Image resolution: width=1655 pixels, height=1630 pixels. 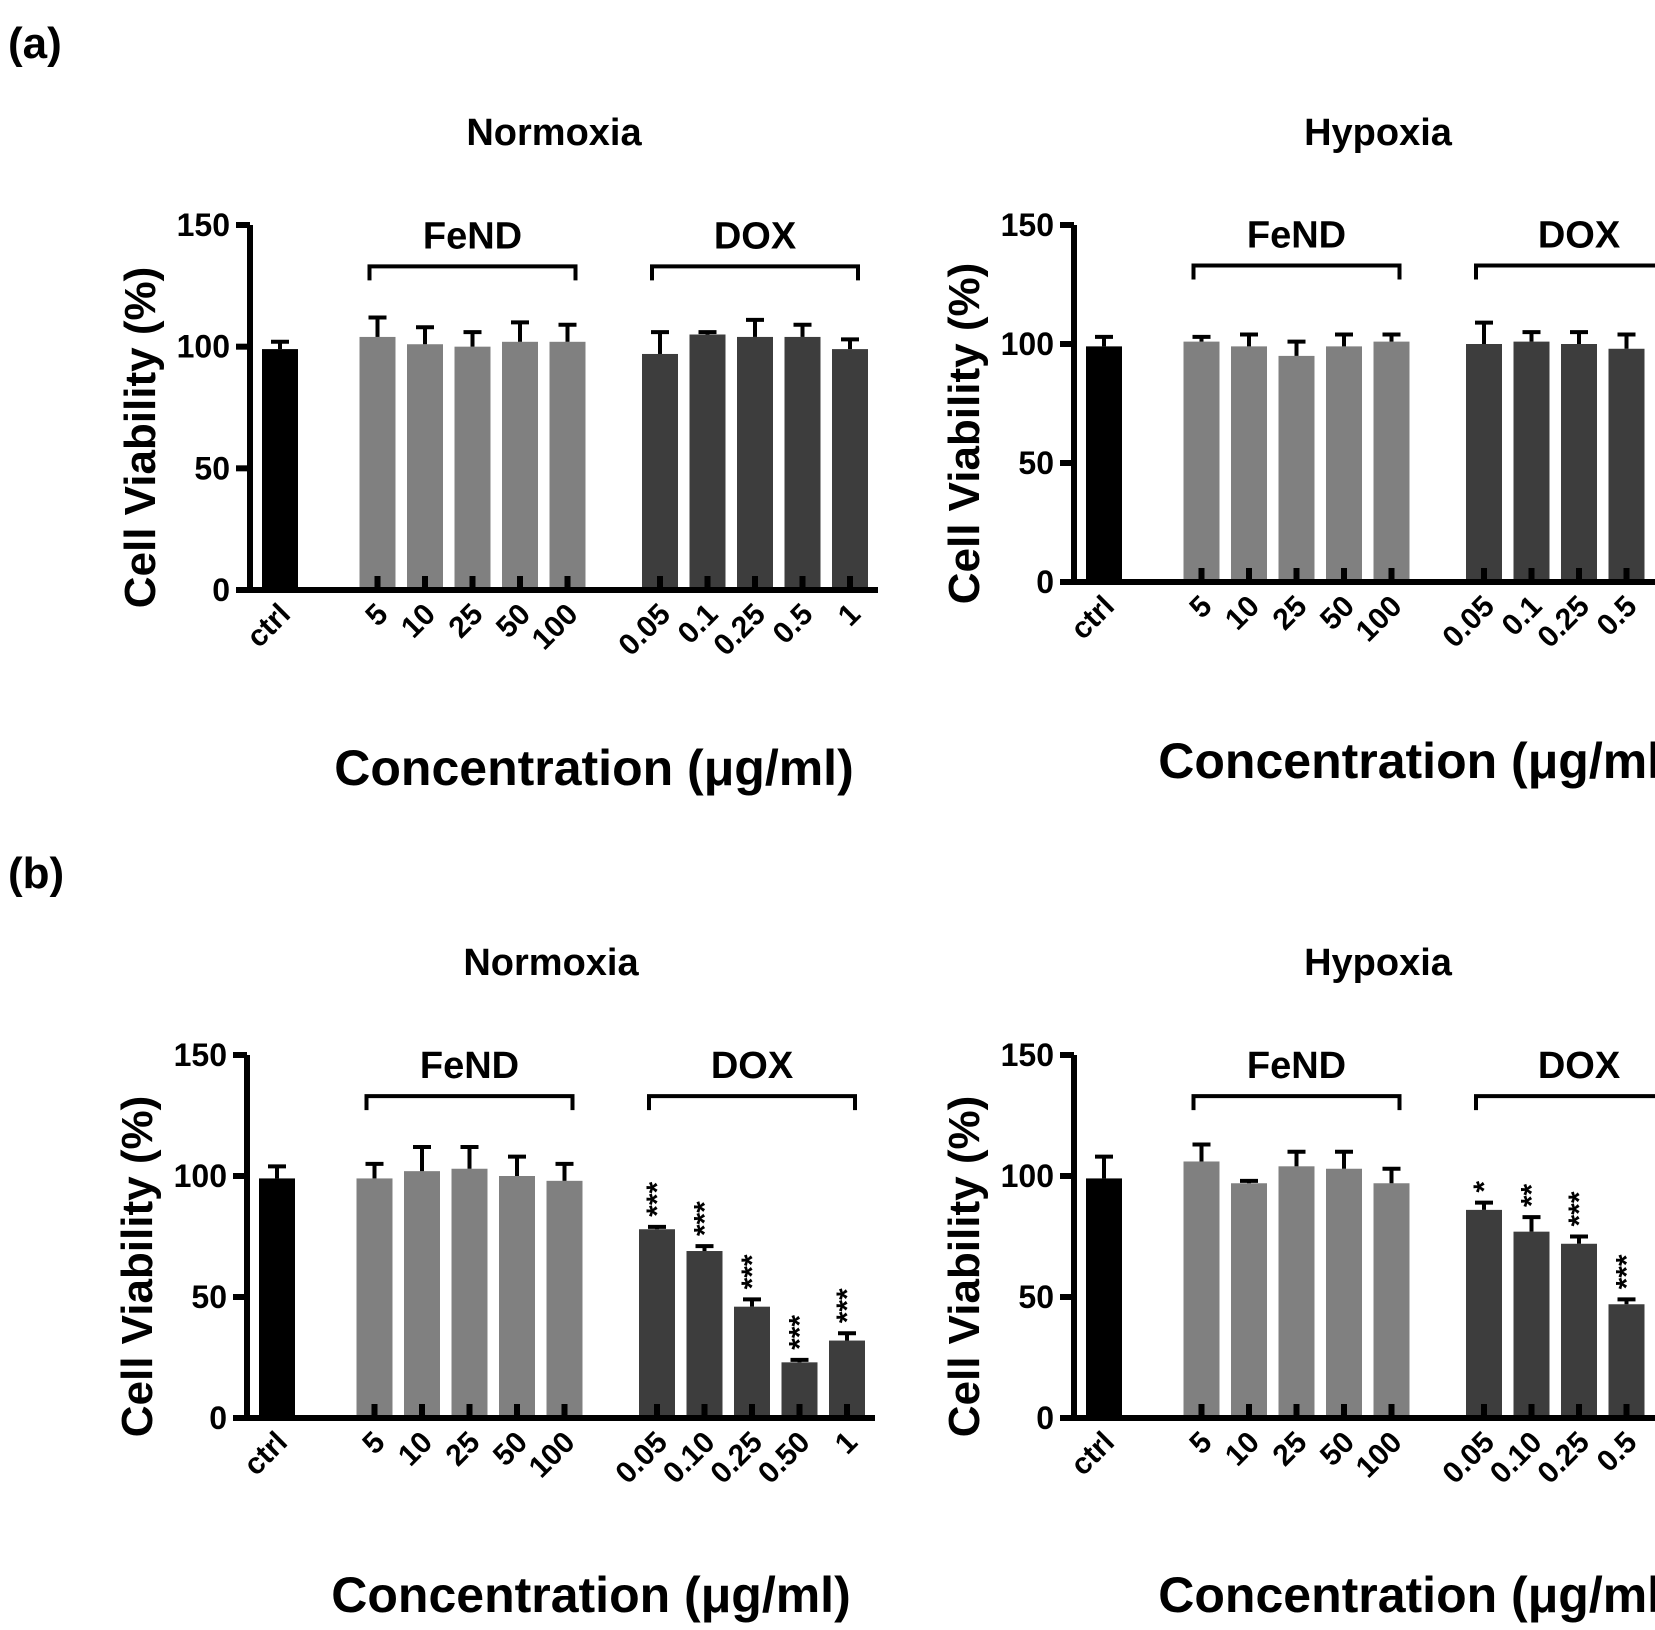 I want to click on chart-title: Normoxia, so click(x=551, y=963).